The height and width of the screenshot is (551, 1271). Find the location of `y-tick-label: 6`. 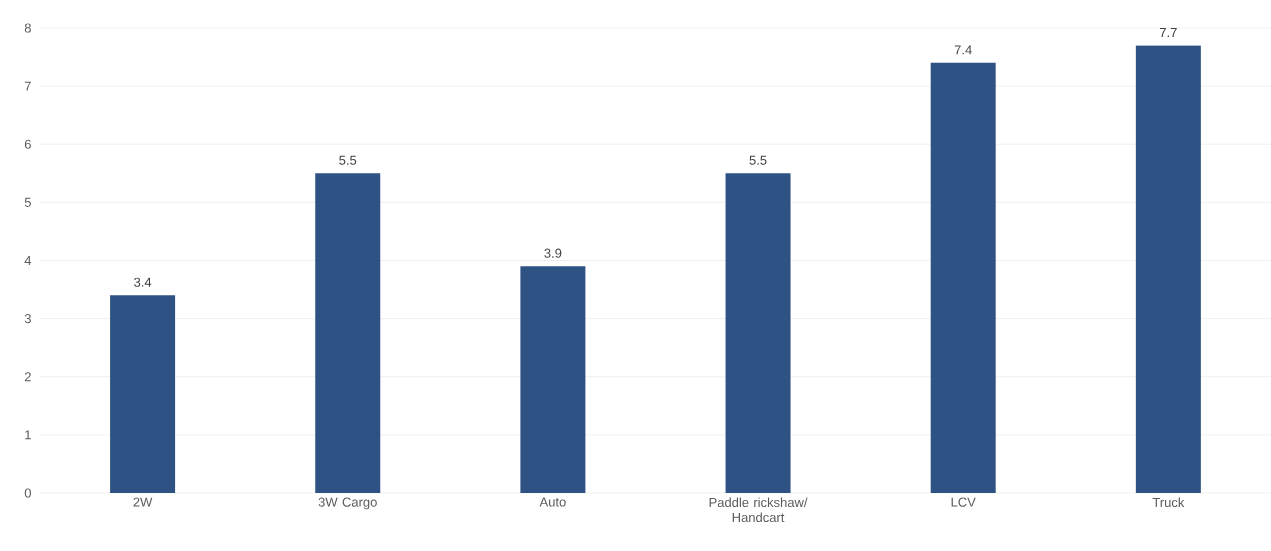

y-tick-label: 6 is located at coordinates (27, 144).